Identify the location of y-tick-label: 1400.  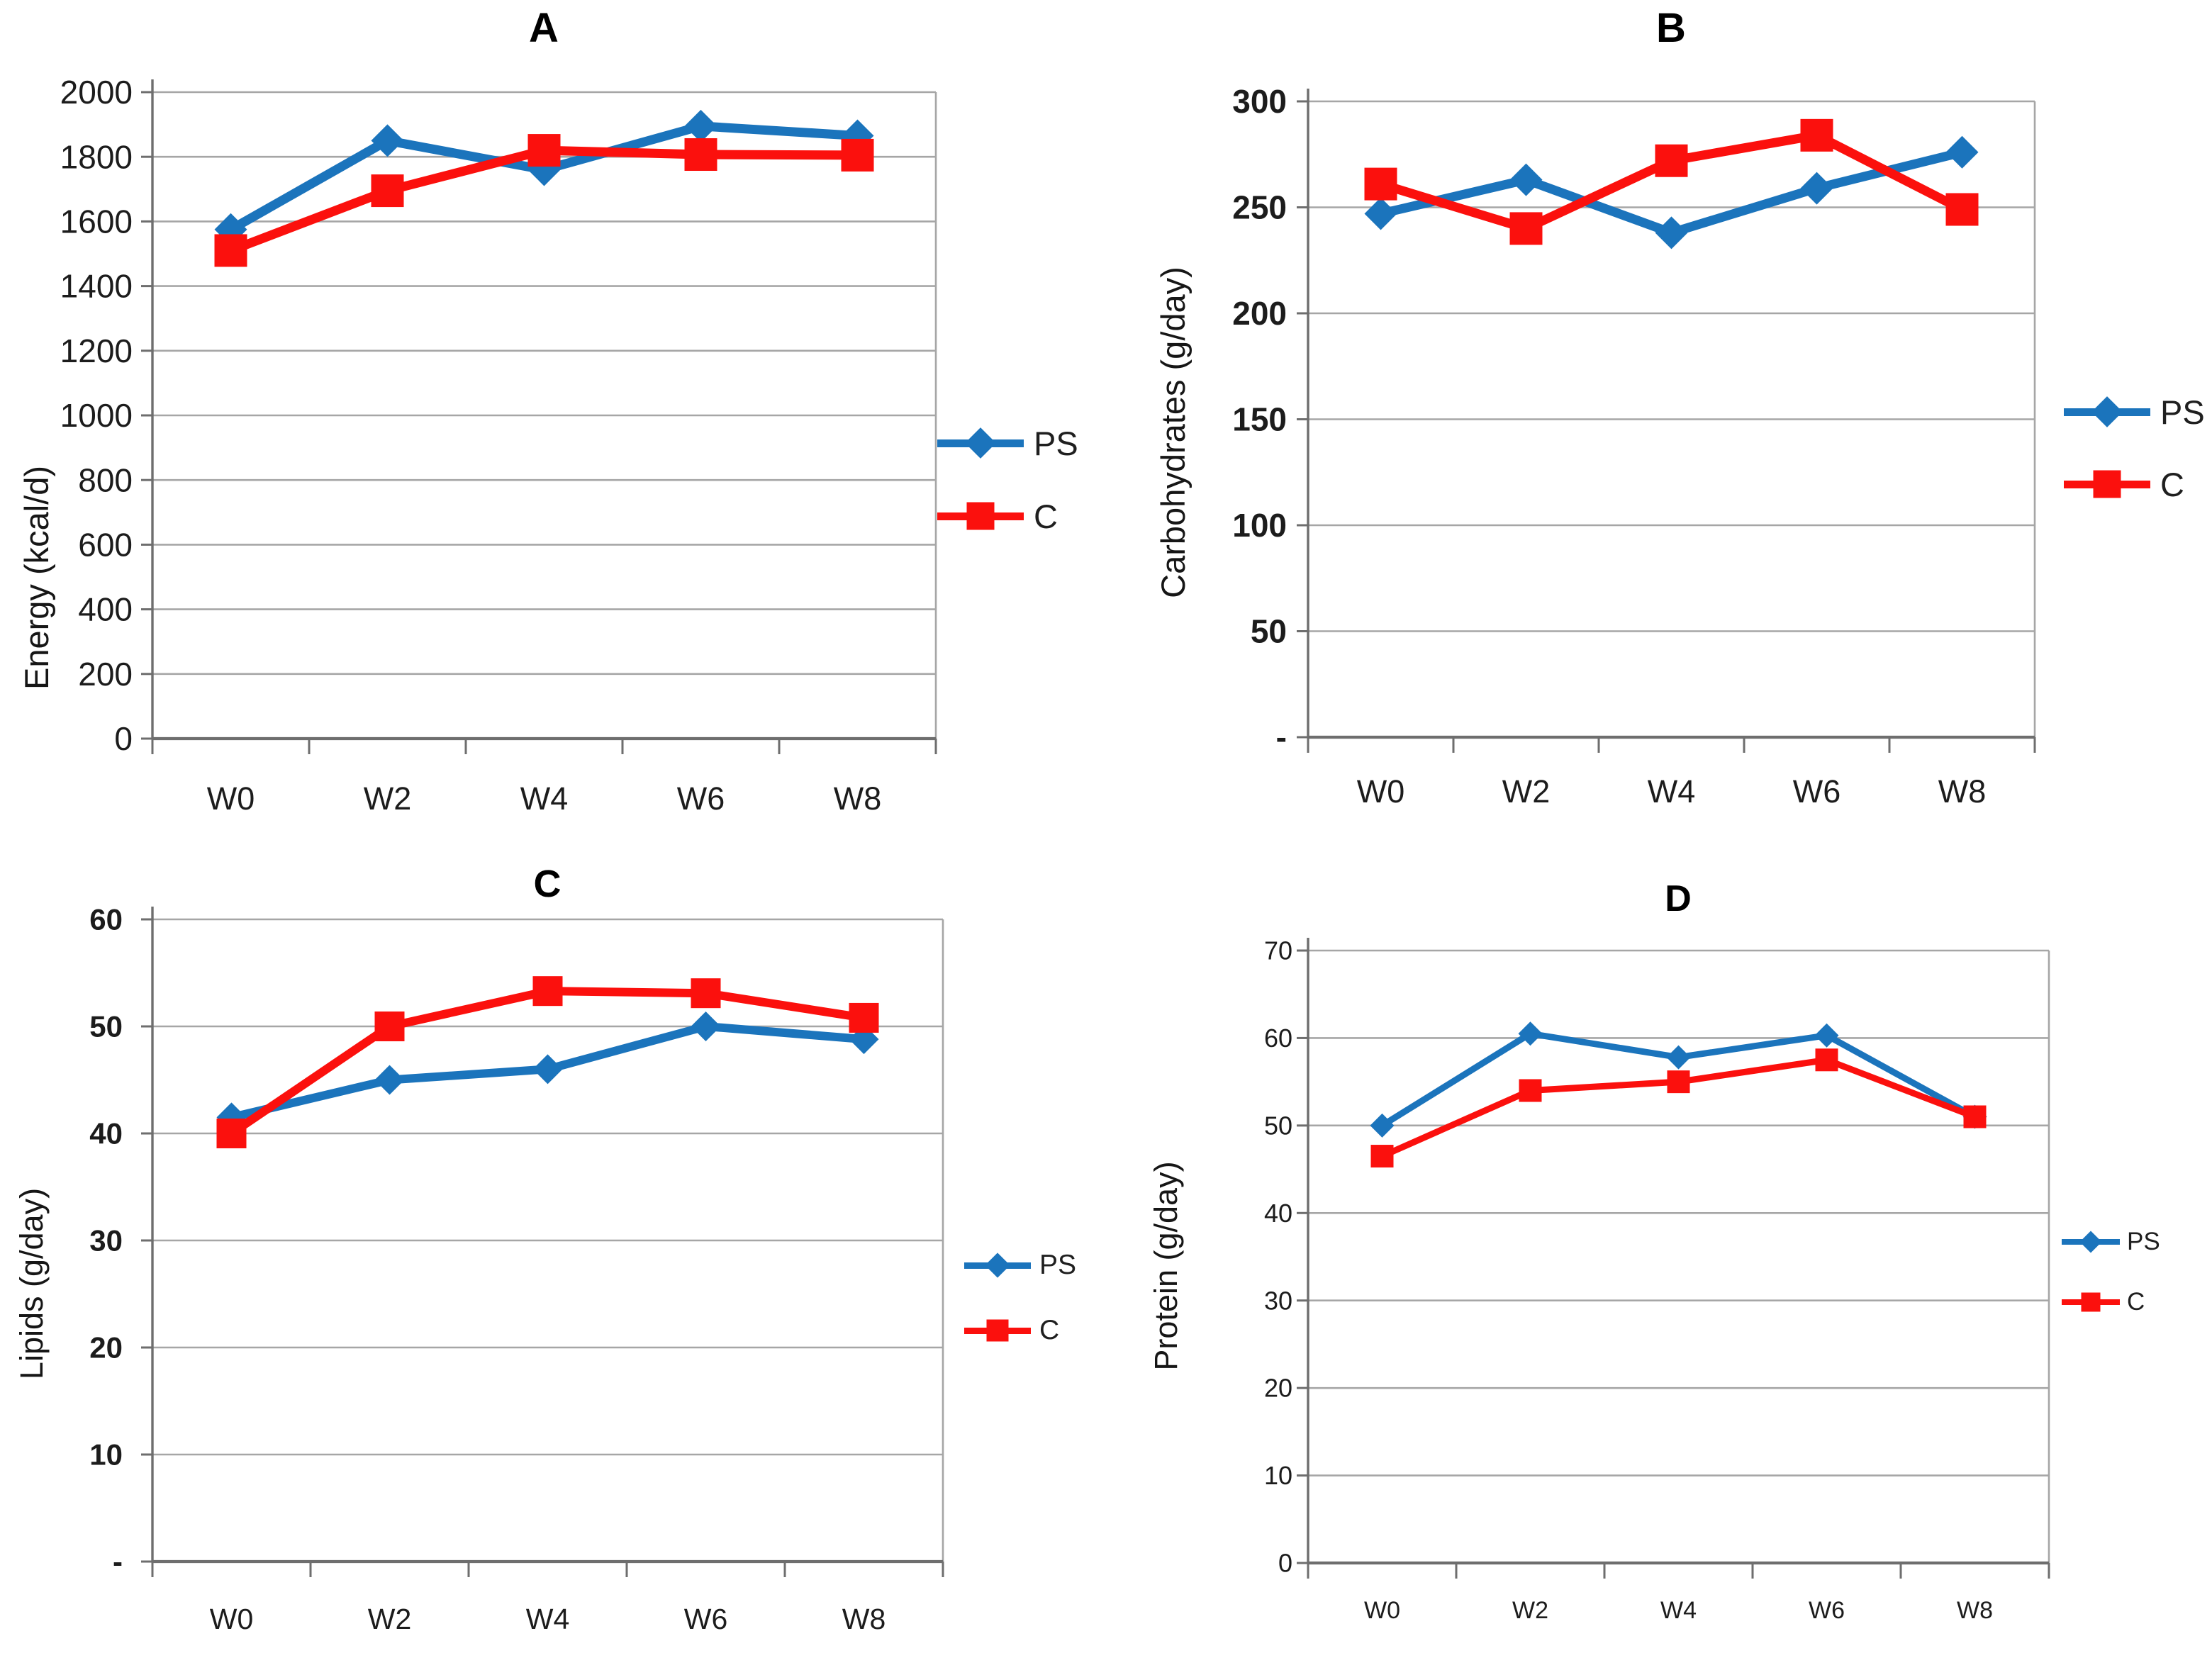
(96, 286).